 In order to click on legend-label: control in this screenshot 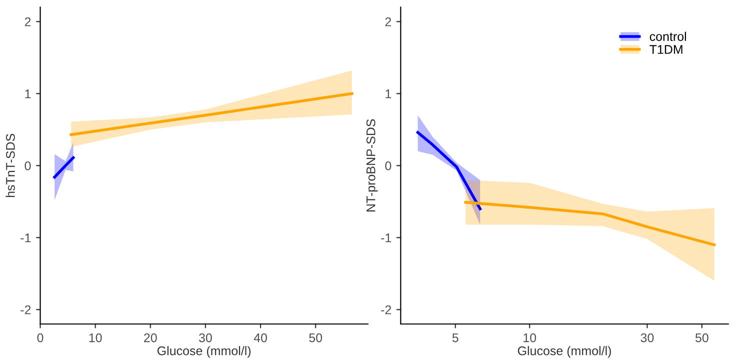, I will do `click(668, 36)`.